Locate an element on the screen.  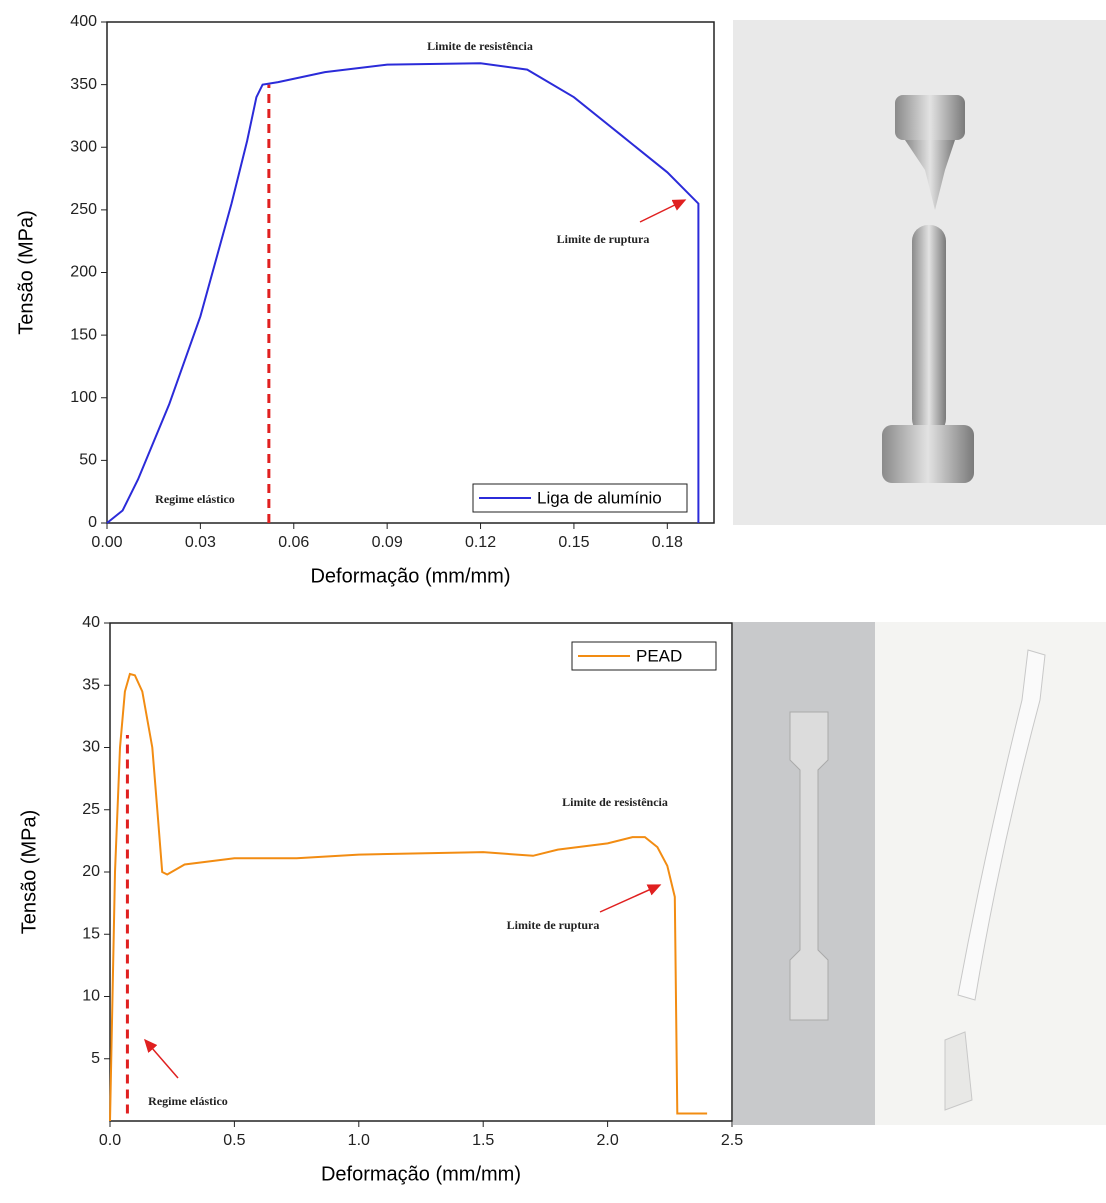
x-tick-label: 2.0 is located at coordinates (607, 1140).